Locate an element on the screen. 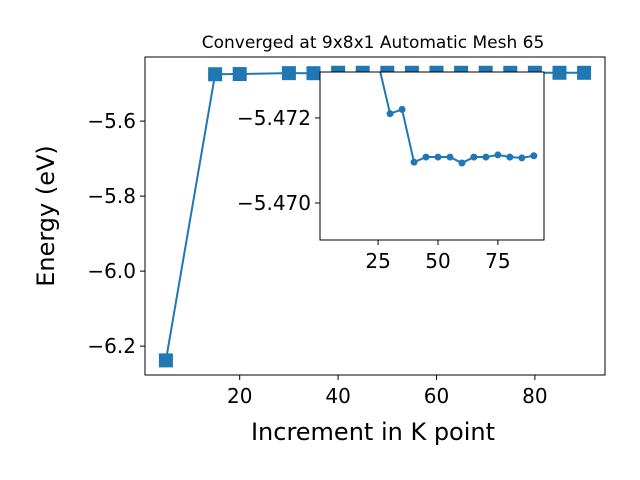  y-tick-label: −6.0 is located at coordinates (111, 271).